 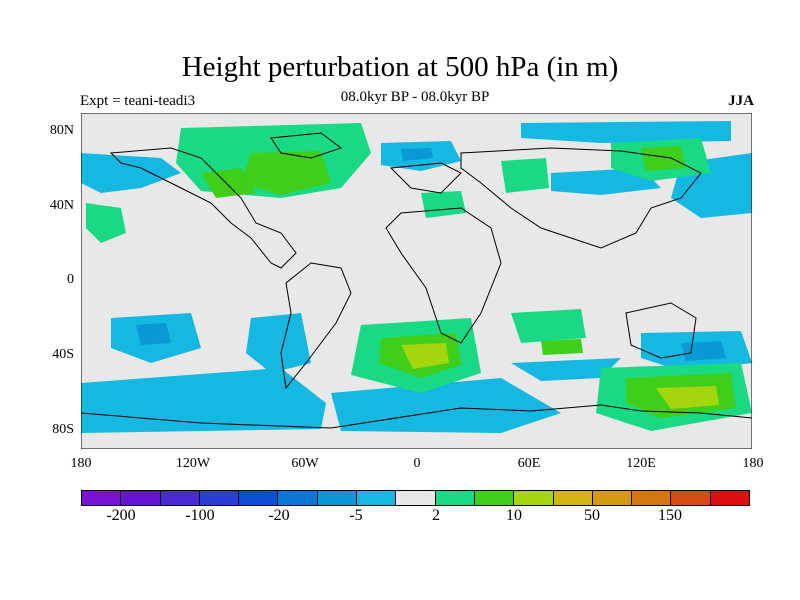 I want to click on colorbar, so click(x=415, y=498).